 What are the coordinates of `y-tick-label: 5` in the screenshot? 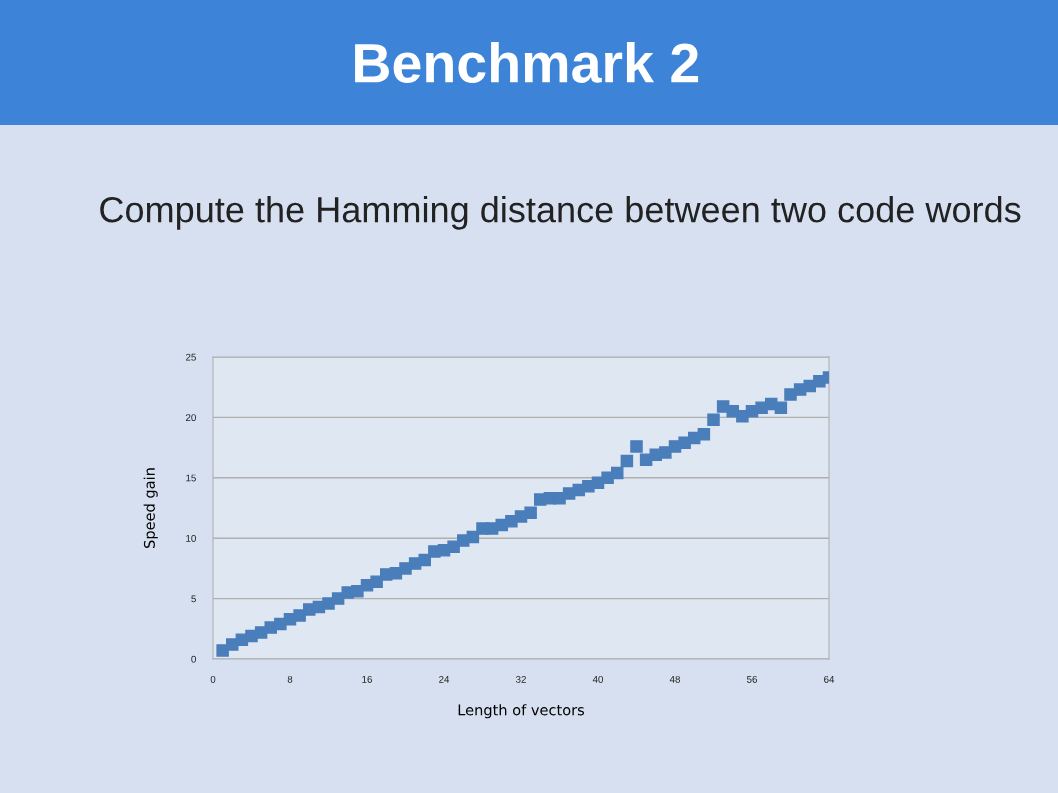 It's located at (193, 599).